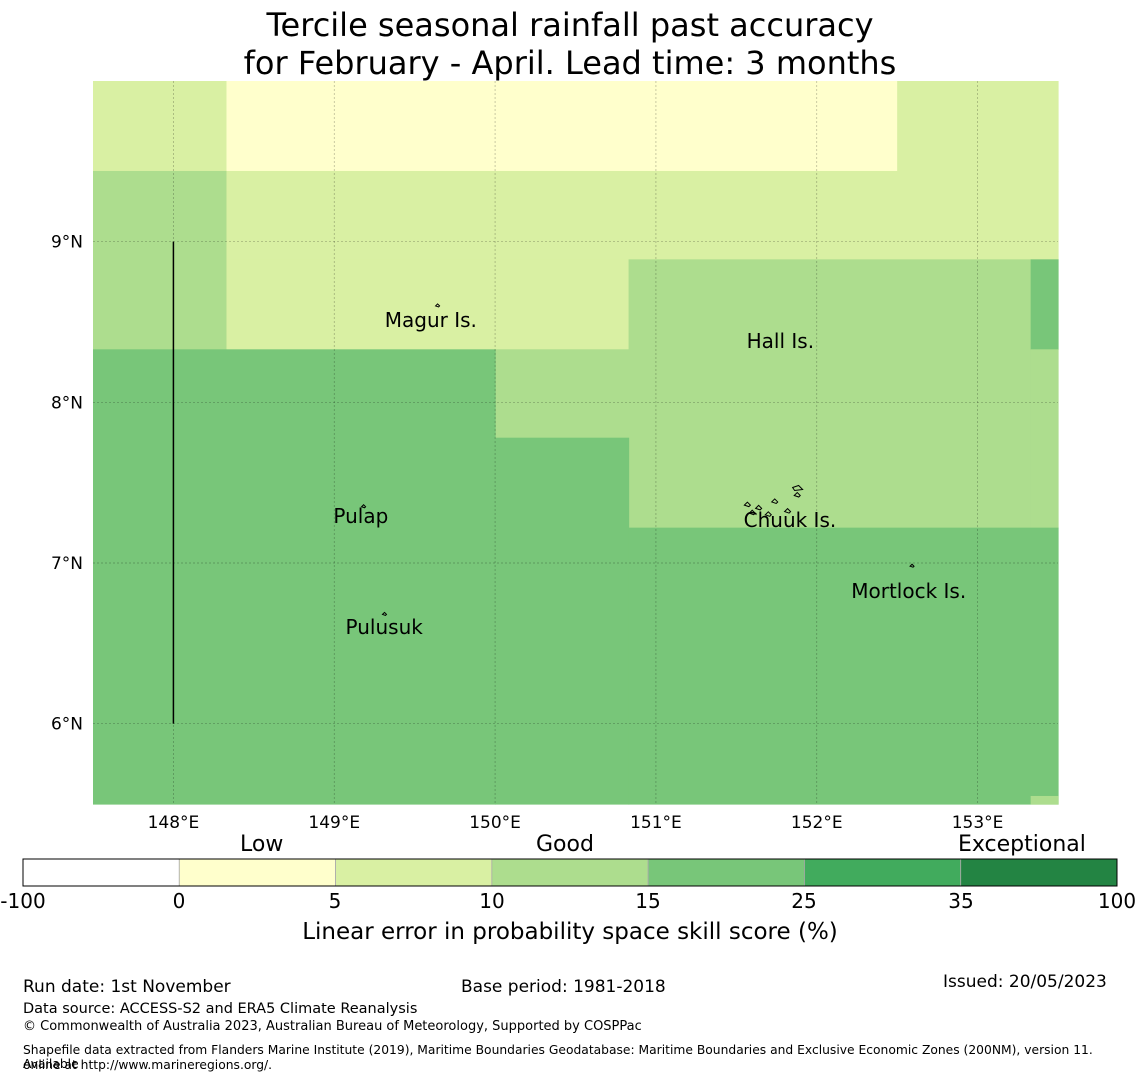 This screenshot has height=1080, width=1140. What do you see at coordinates (148, 1065) in the screenshot?
I see `shapefile-credit-line2: online at http://www.marineregions.org/.` at bounding box center [148, 1065].